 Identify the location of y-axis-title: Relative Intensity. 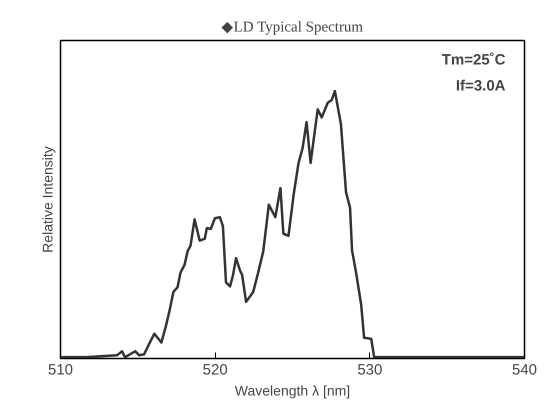
(48, 199).